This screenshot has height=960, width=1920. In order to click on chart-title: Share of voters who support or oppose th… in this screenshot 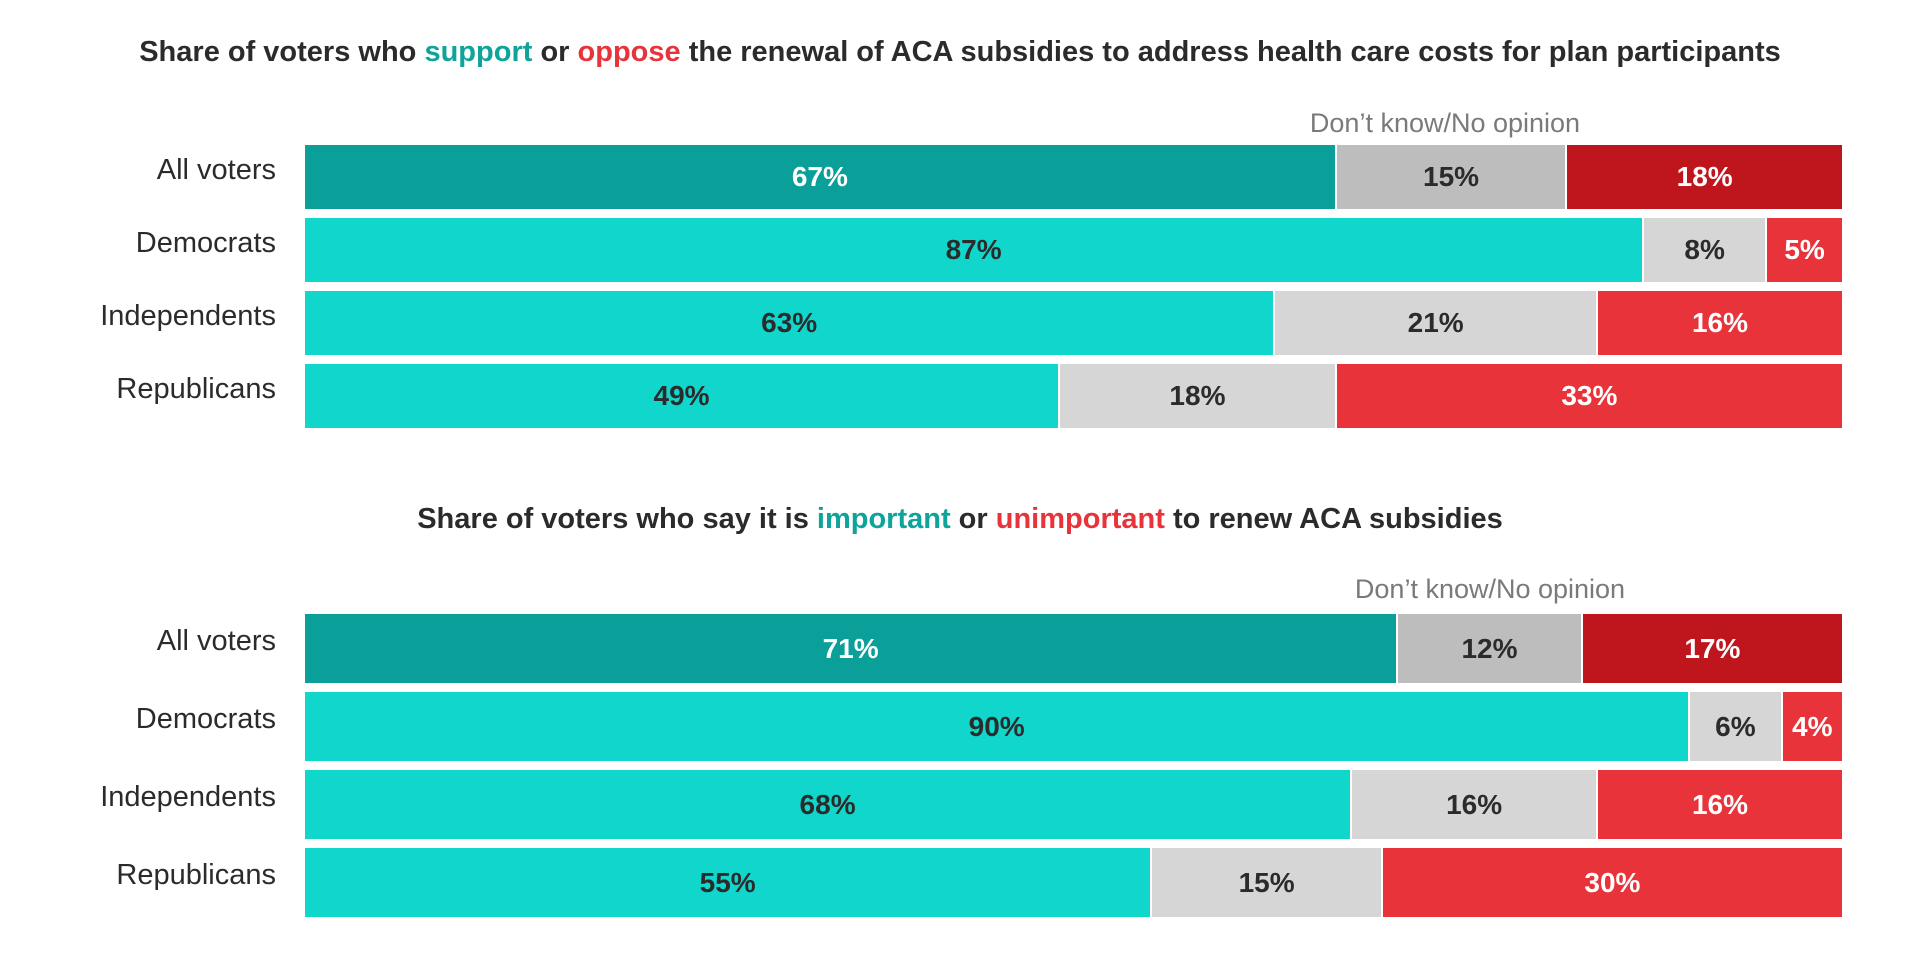, I will do `click(960, 52)`.